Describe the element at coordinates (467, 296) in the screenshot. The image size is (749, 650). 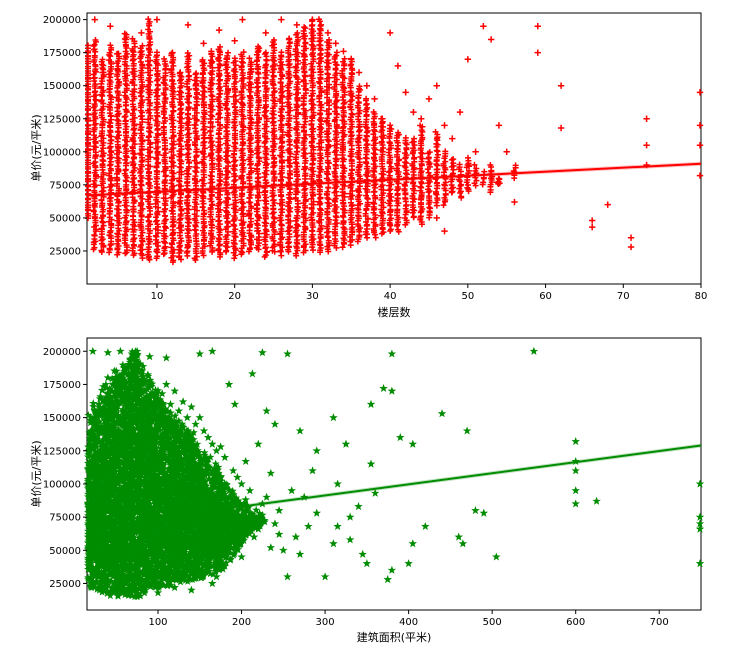
I see `x-tick-label: 50` at that location.